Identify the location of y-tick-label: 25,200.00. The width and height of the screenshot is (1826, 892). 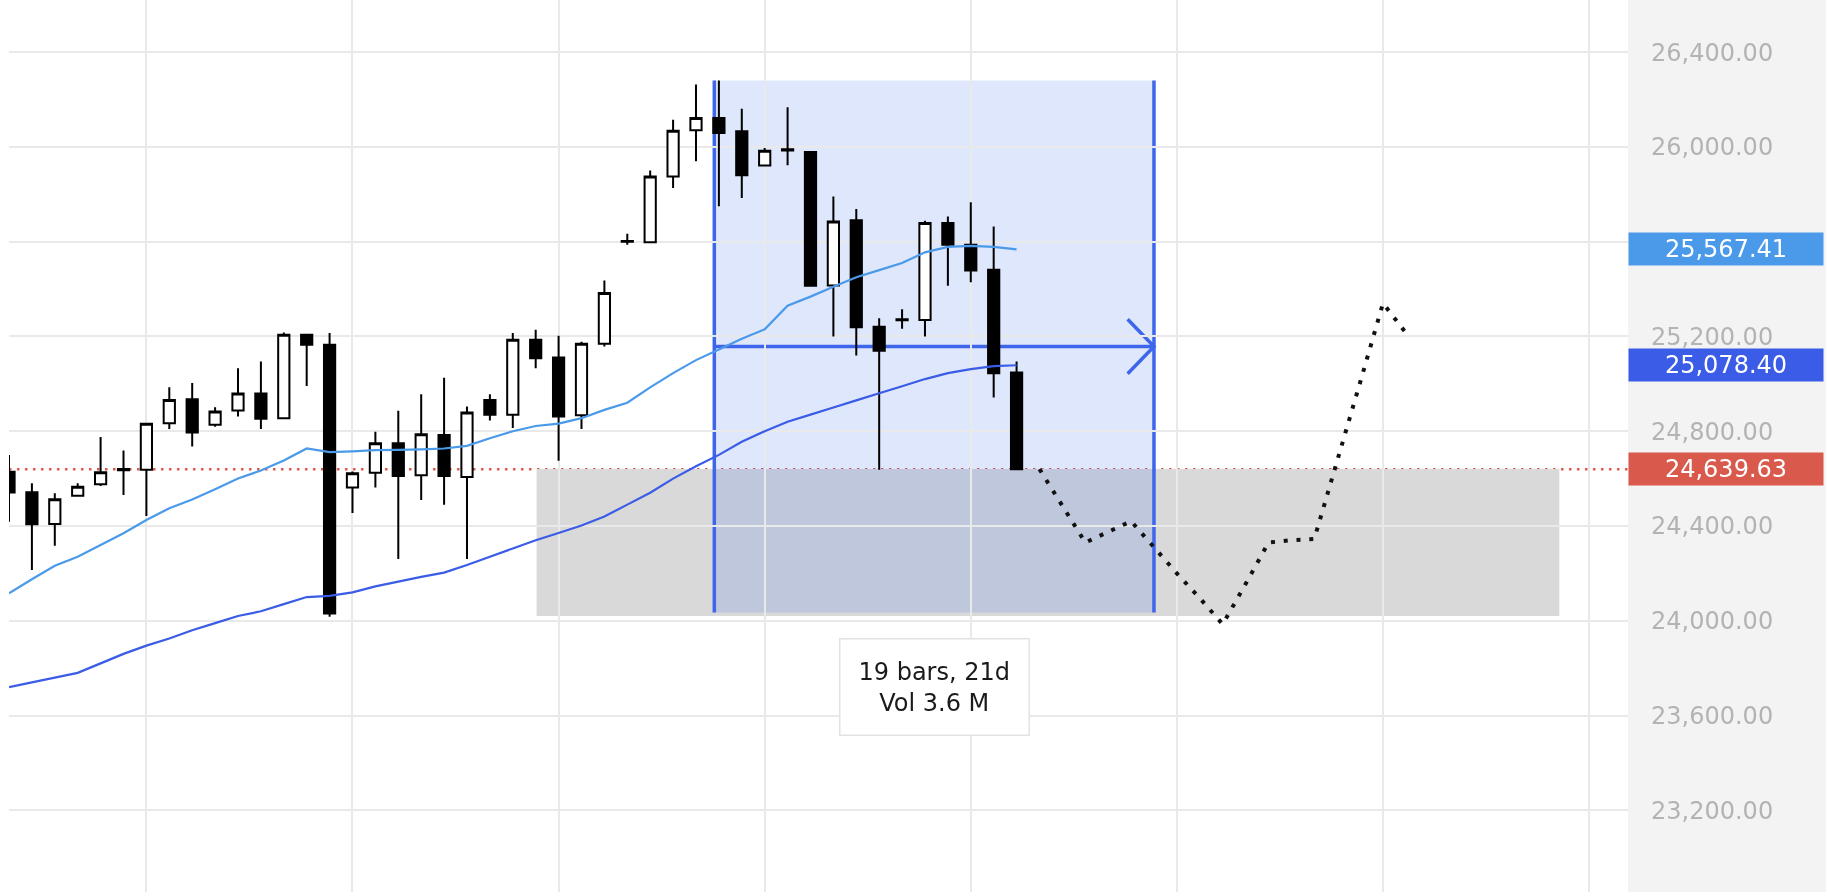
(1712, 336).